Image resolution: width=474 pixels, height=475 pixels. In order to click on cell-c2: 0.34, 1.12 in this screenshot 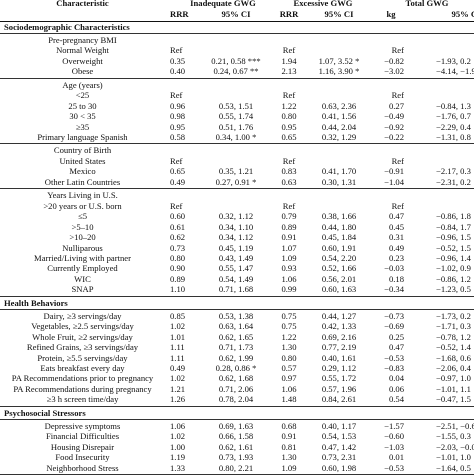, I will do `click(236, 237)`.